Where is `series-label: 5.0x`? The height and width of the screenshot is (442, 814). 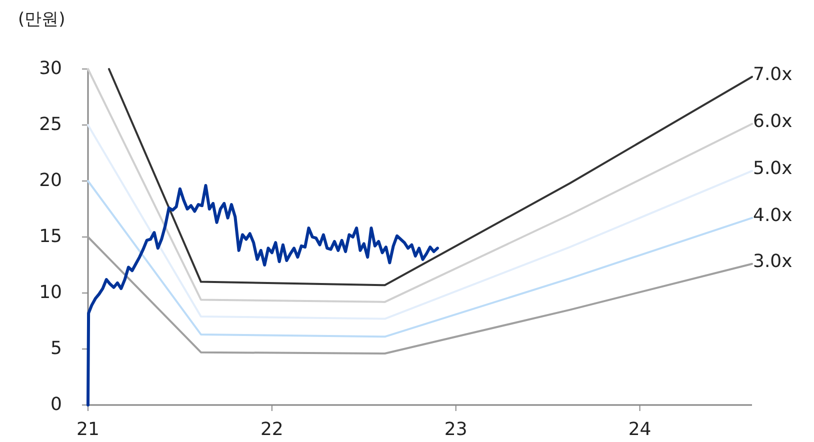
series-label: 5.0x is located at coordinates (773, 168).